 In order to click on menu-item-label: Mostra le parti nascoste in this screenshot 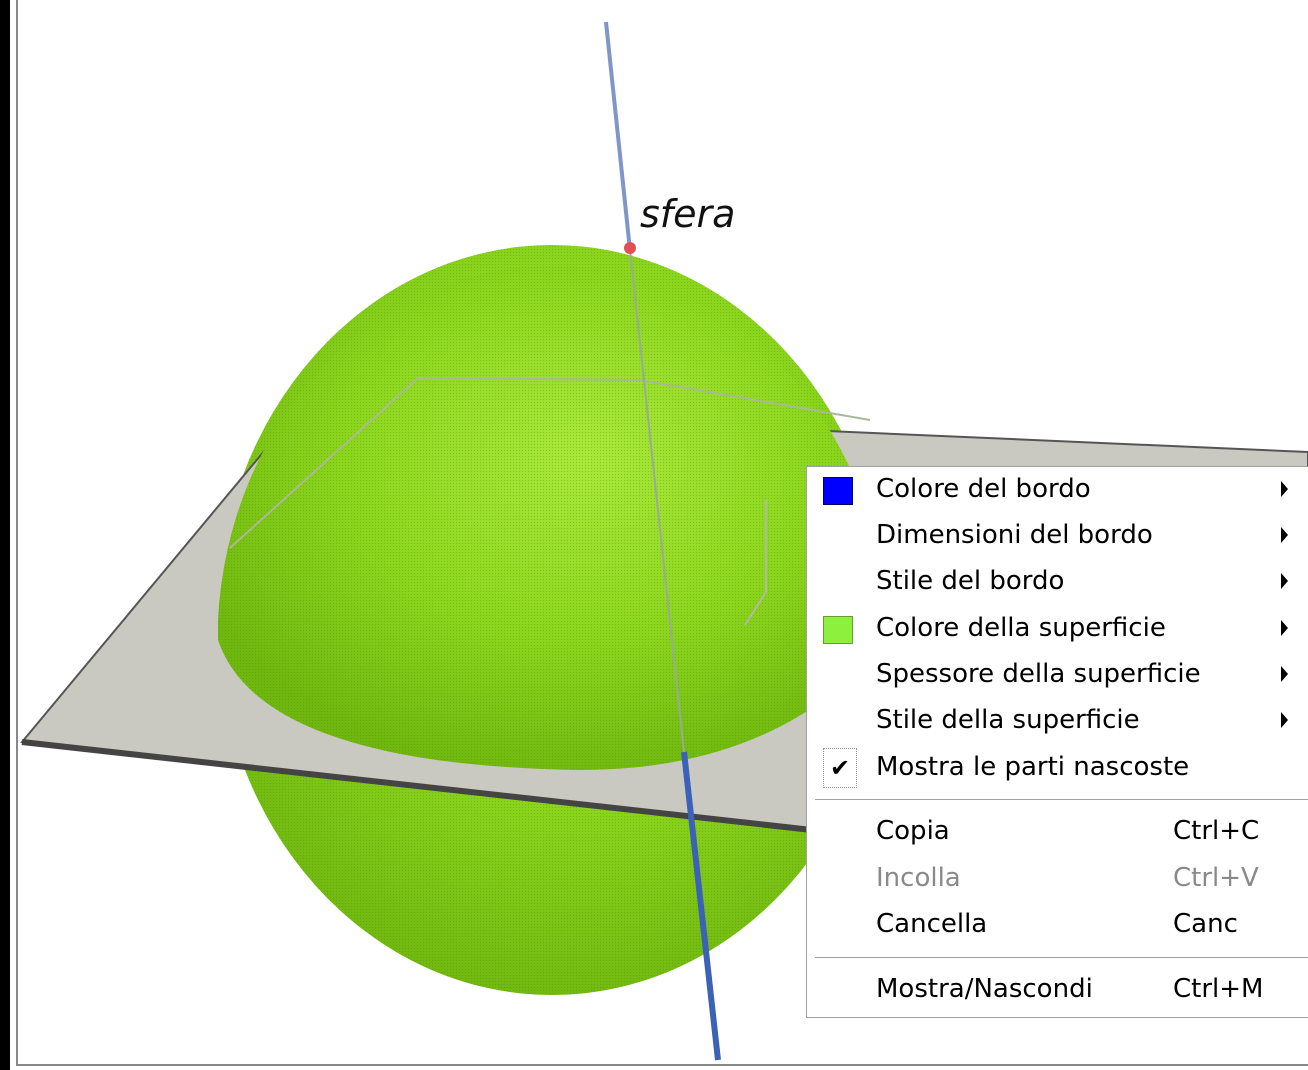, I will do `click(1033, 767)`.